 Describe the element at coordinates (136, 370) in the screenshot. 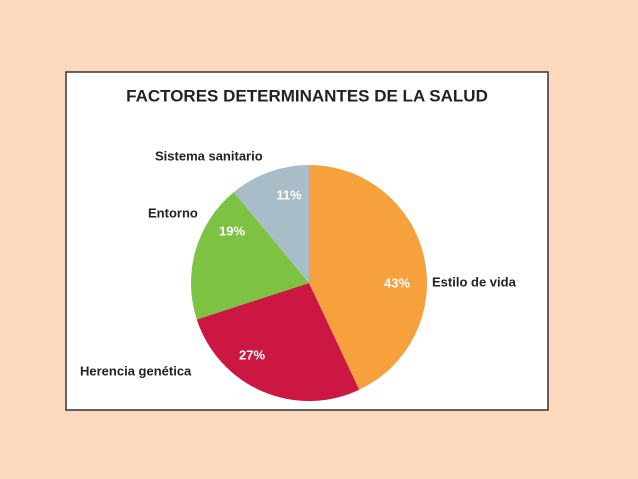

I see `slice-label: Herencia genética` at that location.